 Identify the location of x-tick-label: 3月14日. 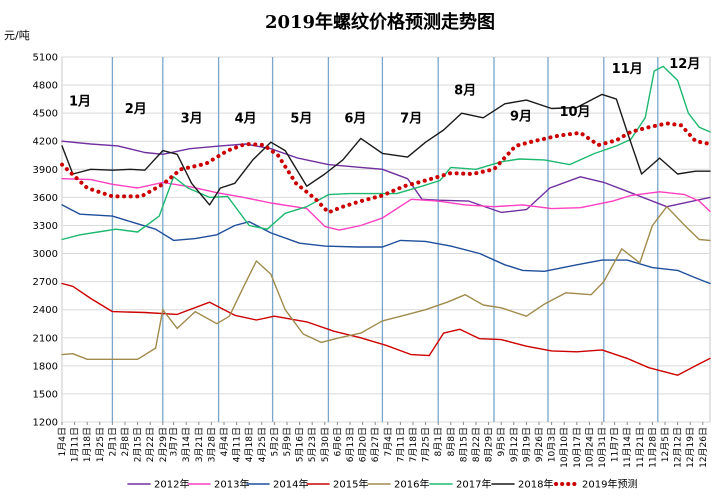
(186, 444).